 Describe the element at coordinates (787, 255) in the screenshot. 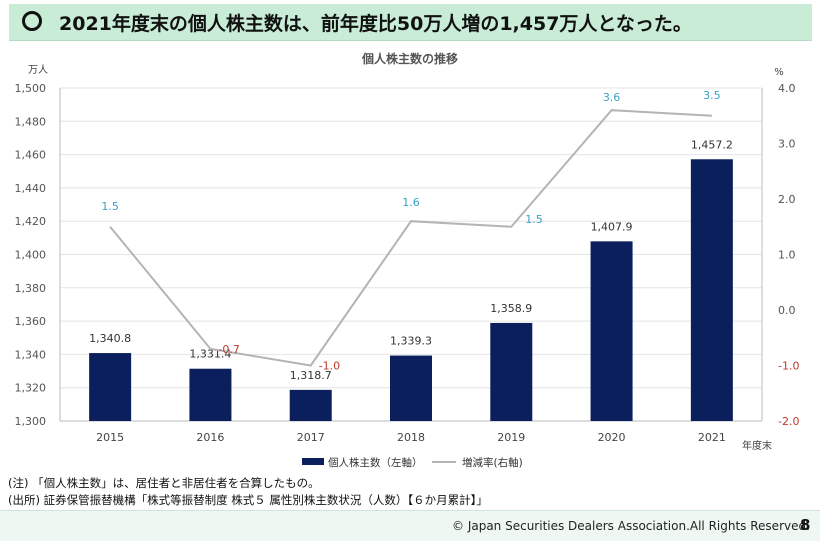

I see `right-tick-label: 1.0` at that location.